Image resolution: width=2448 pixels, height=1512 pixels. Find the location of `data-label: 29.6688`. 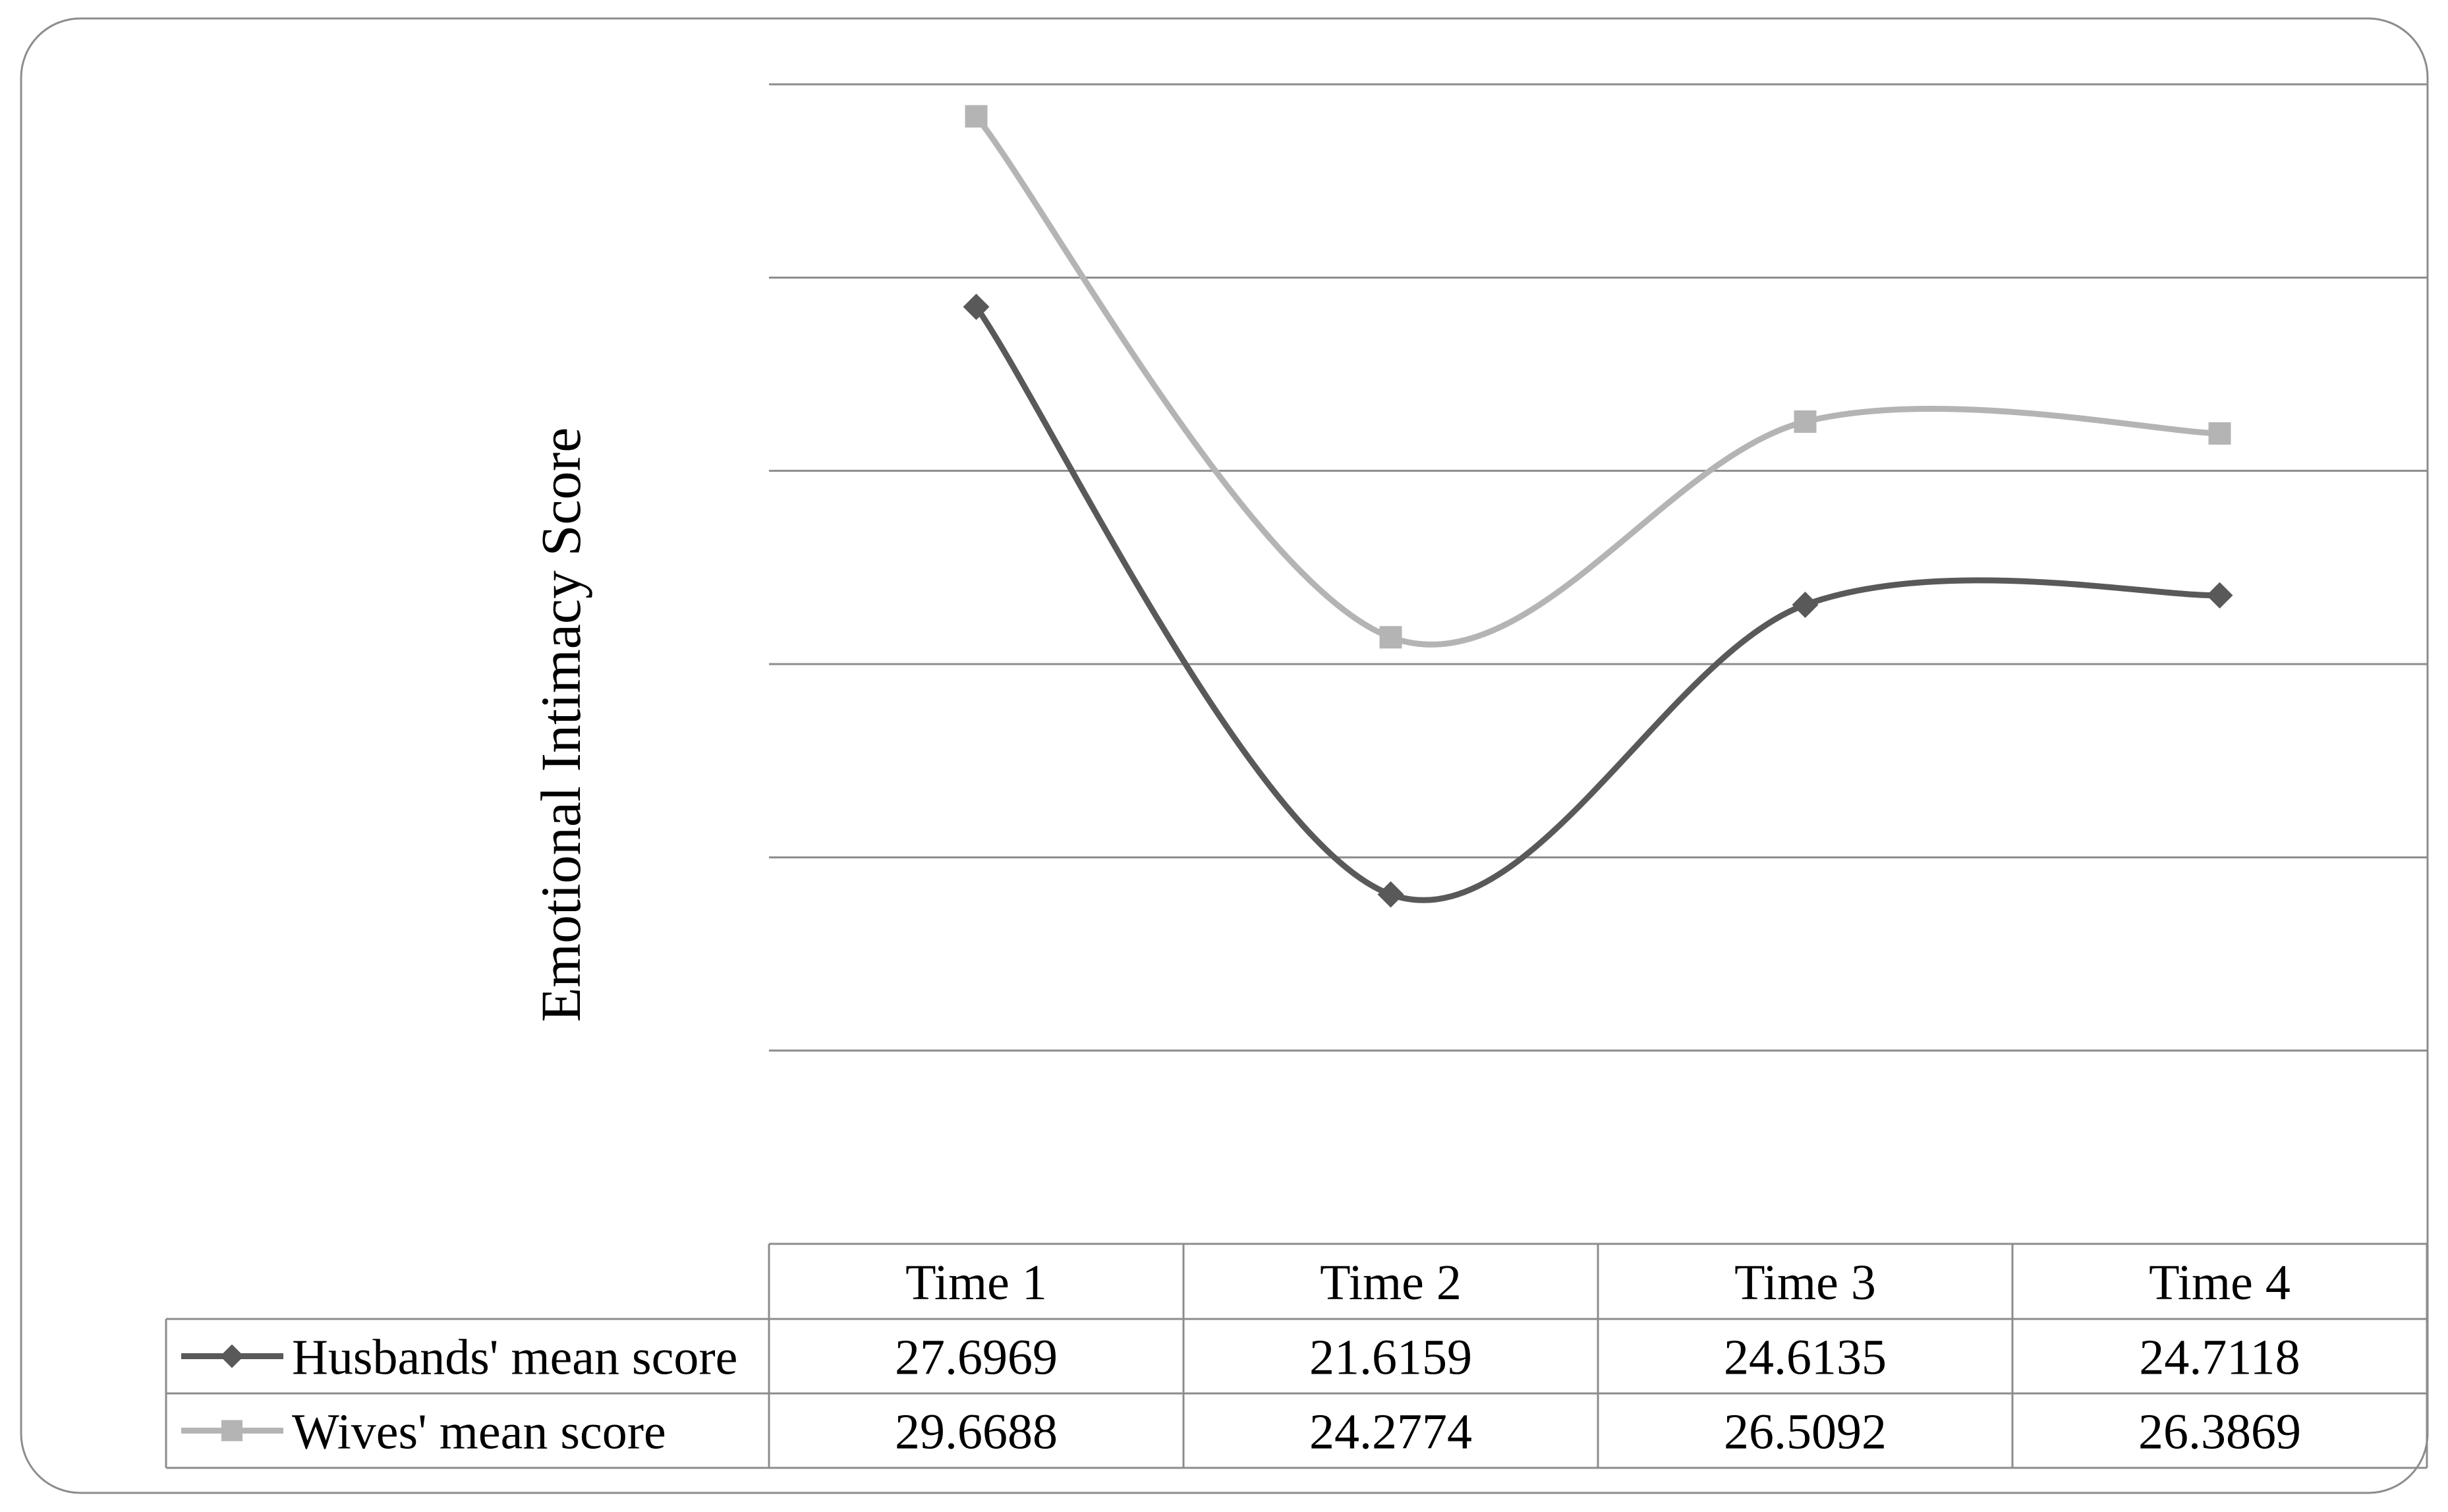

data-label: 29.6688 is located at coordinates (976, 1432).